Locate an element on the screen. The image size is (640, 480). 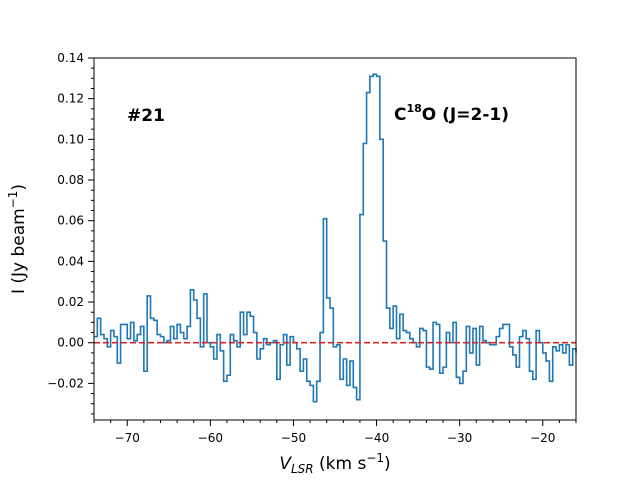
molecule-isotope: 18 is located at coordinates (413, 108).